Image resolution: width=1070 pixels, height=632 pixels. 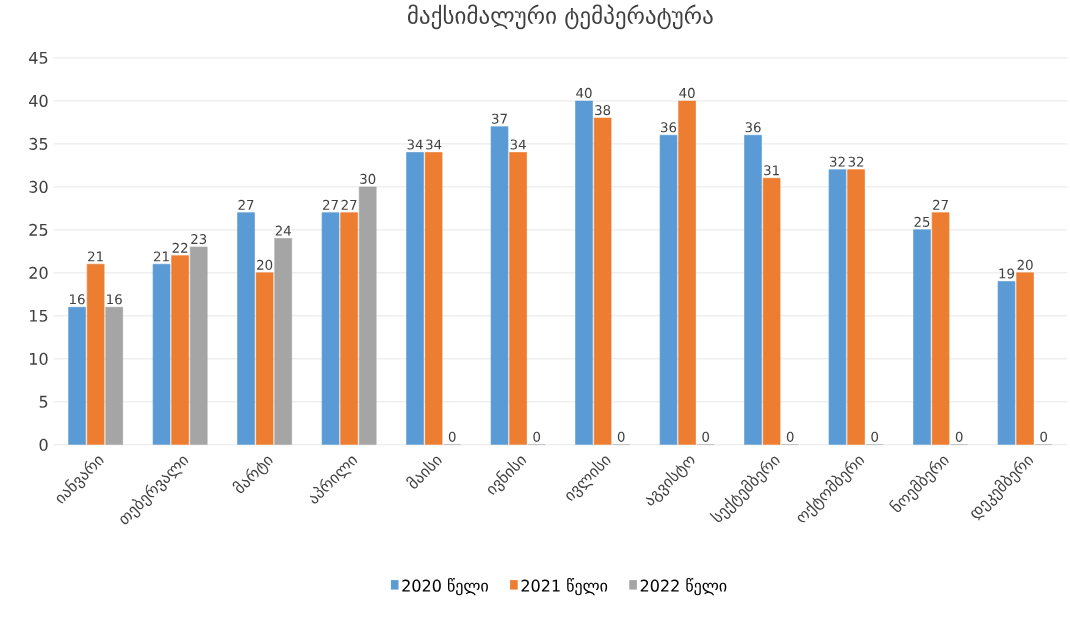 I want to click on y-tick-label: 5, so click(x=43, y=402).